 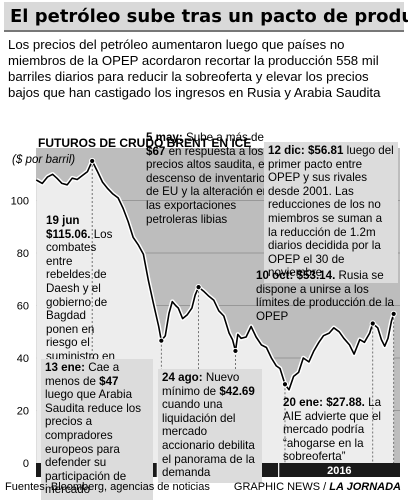 I want to click on annotation-jun-2014-value: $115.06., so click(x=68, y=234).